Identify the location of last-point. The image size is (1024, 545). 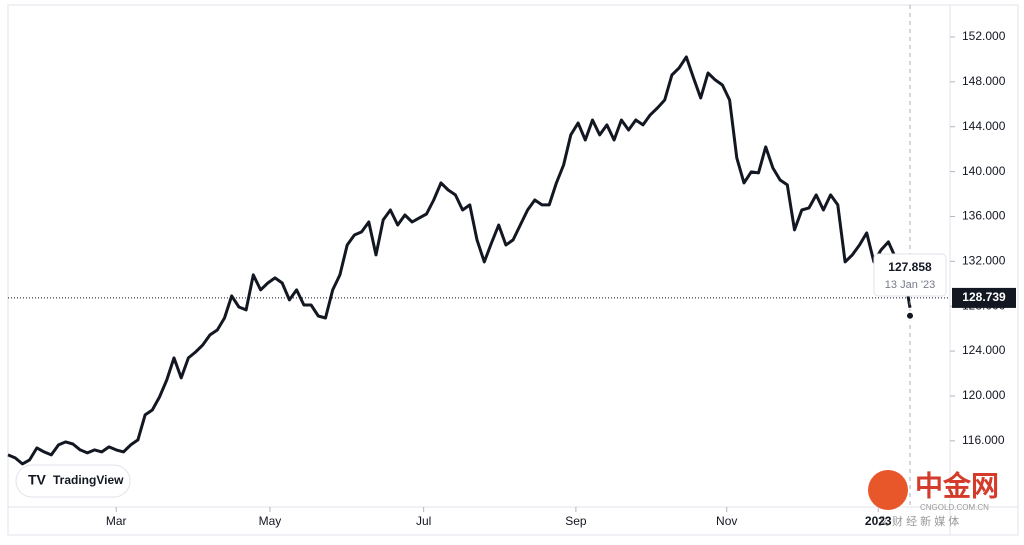
(910, 315).